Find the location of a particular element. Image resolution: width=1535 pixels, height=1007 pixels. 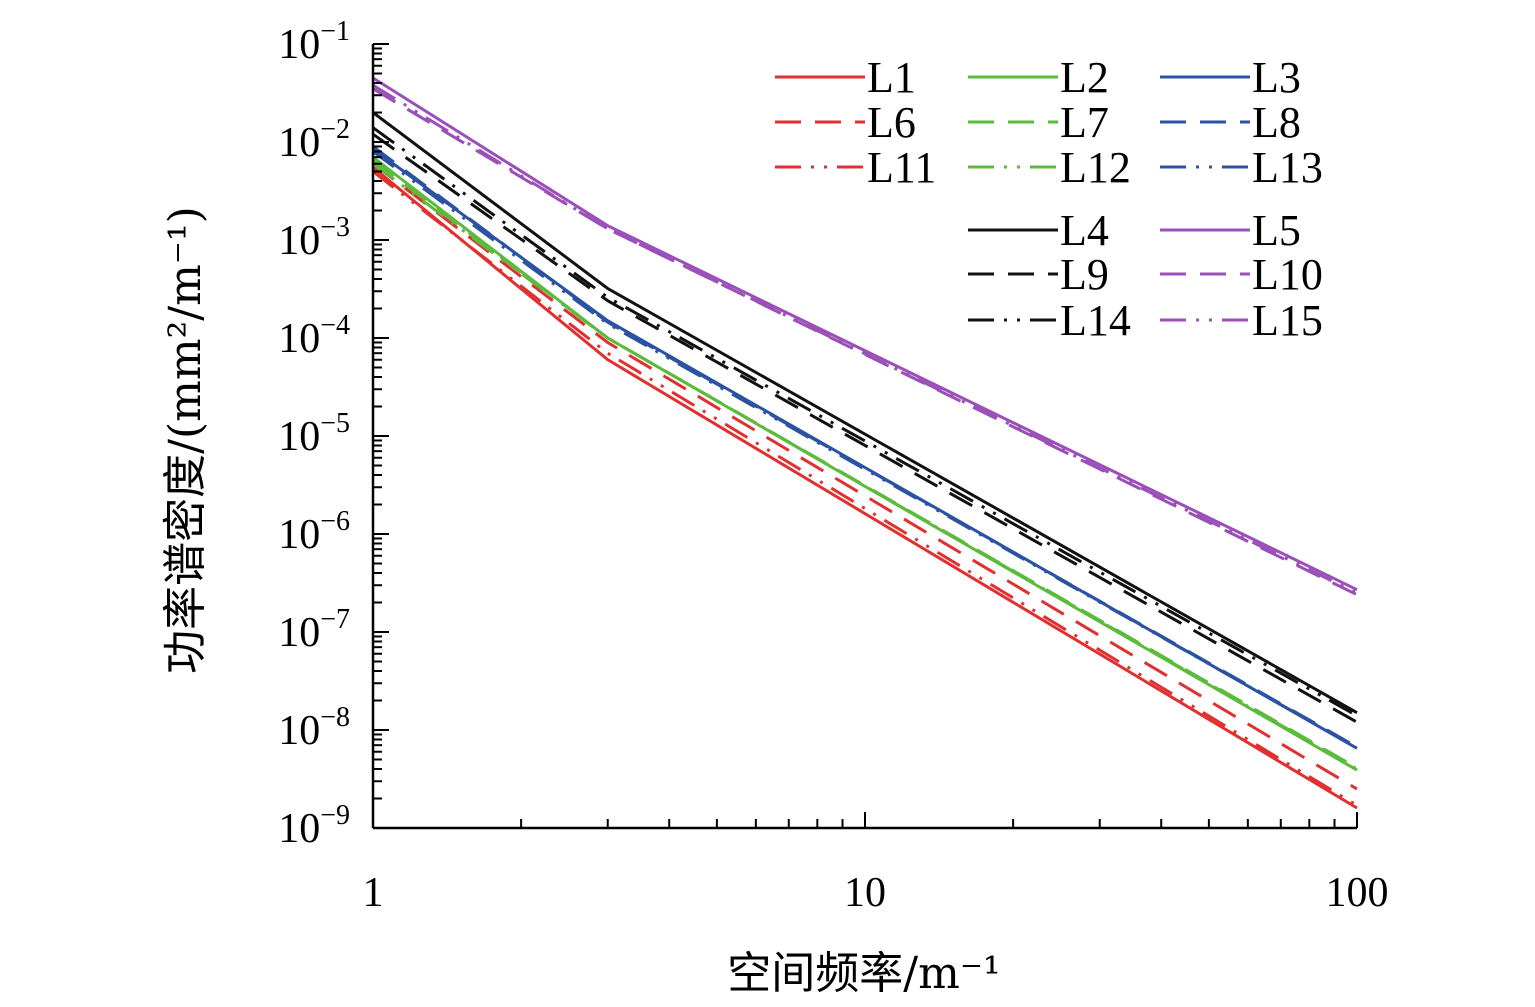

legend-label-l6: L6 is located at coordinates (891, 122).